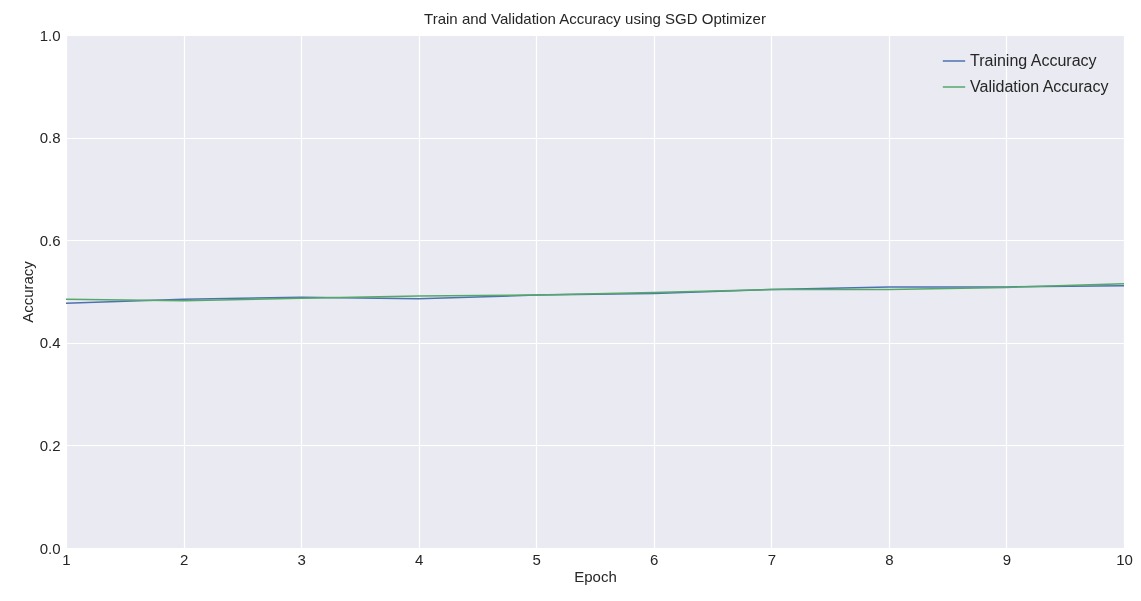  I want to click on y-tick-label: 0.2, so click(50, 445).